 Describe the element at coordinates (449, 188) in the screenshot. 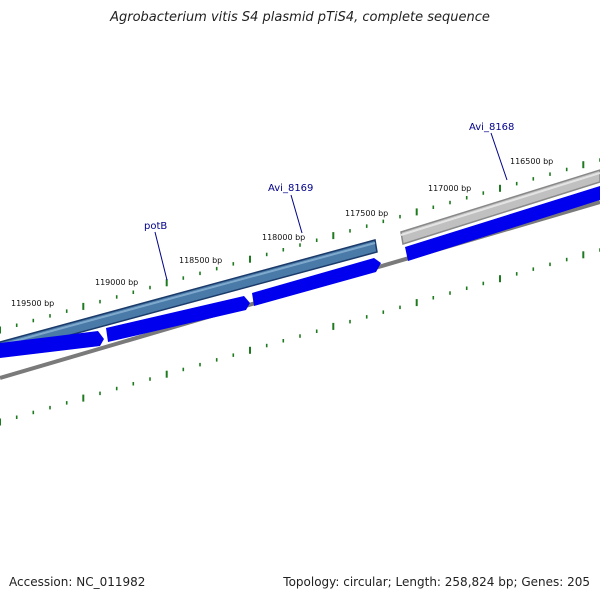

I see `ruler-label-117000: 117000 bp` at that location.